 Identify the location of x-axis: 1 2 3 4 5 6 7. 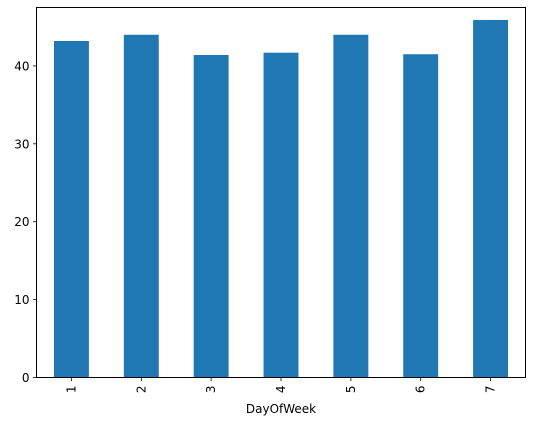
(281, 385).